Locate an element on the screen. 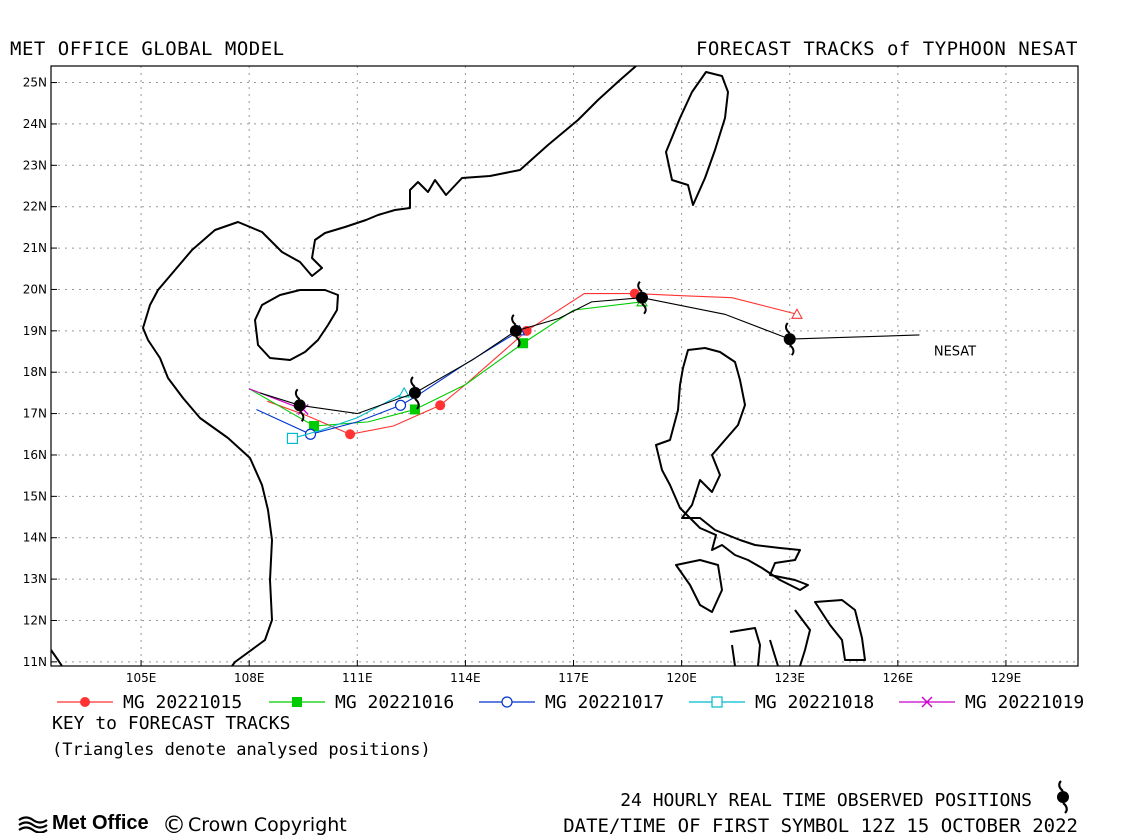 The width and height of the screenshot is (1130, 840). legend-item-20221018: MG 20221018 is located at coordinates (780, 702).